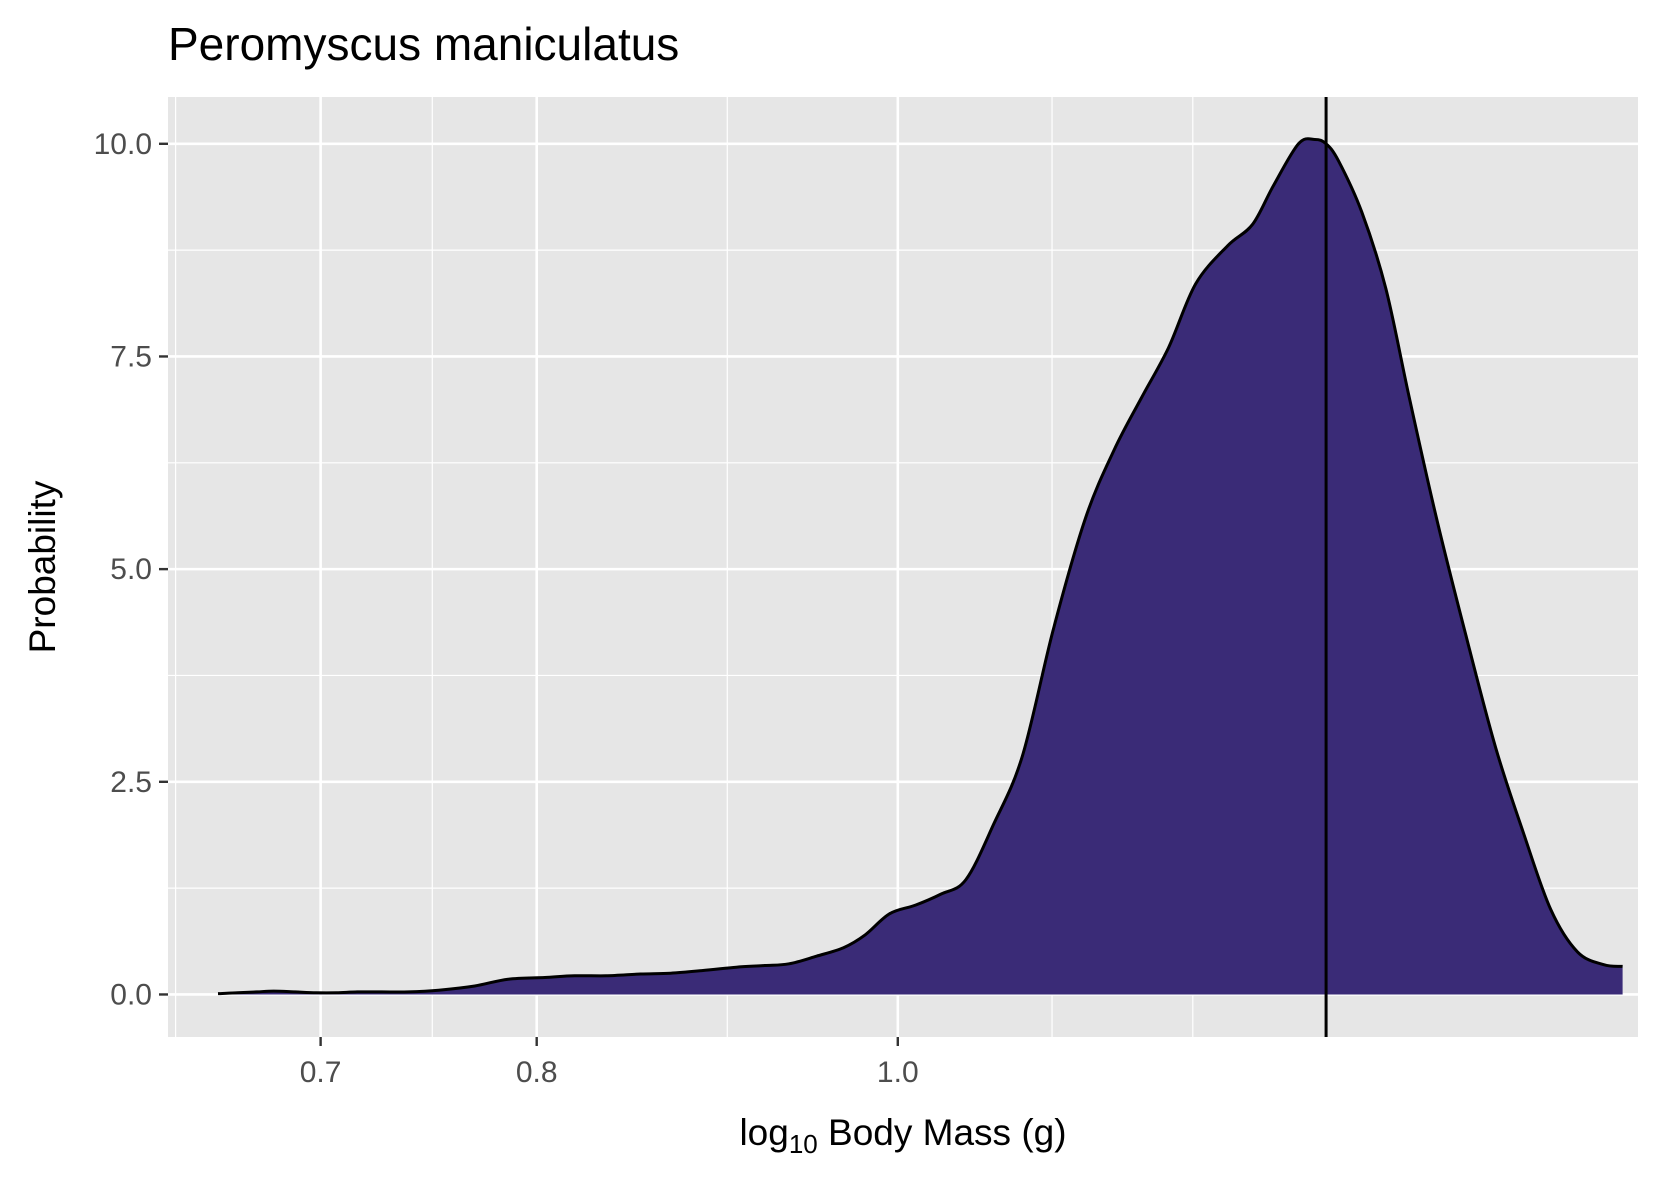 This screenshot has width=1653, height=1181. I want to click on chart-title: Peromyscus maniculatus, so click(423, 44).